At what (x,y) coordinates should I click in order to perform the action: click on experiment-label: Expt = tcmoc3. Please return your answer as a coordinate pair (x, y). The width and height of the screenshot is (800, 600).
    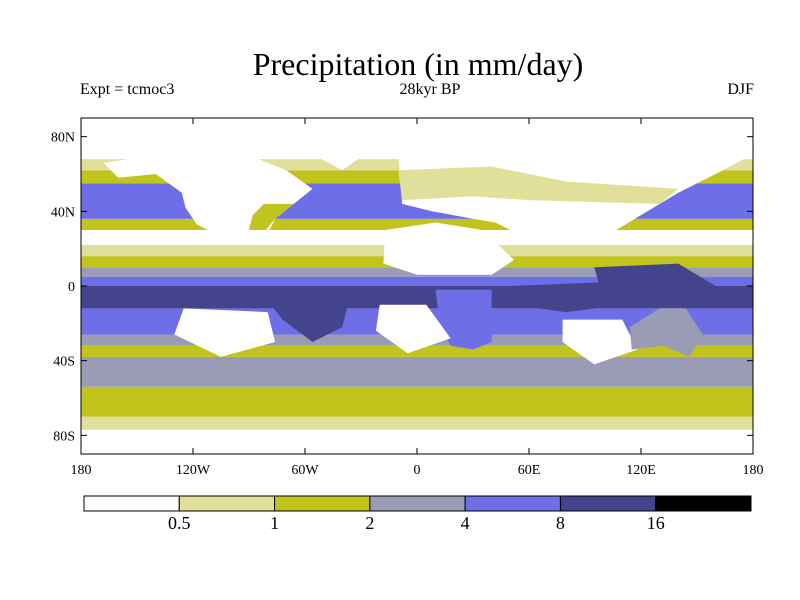
    Looking at the image, I should click on (127, 89).